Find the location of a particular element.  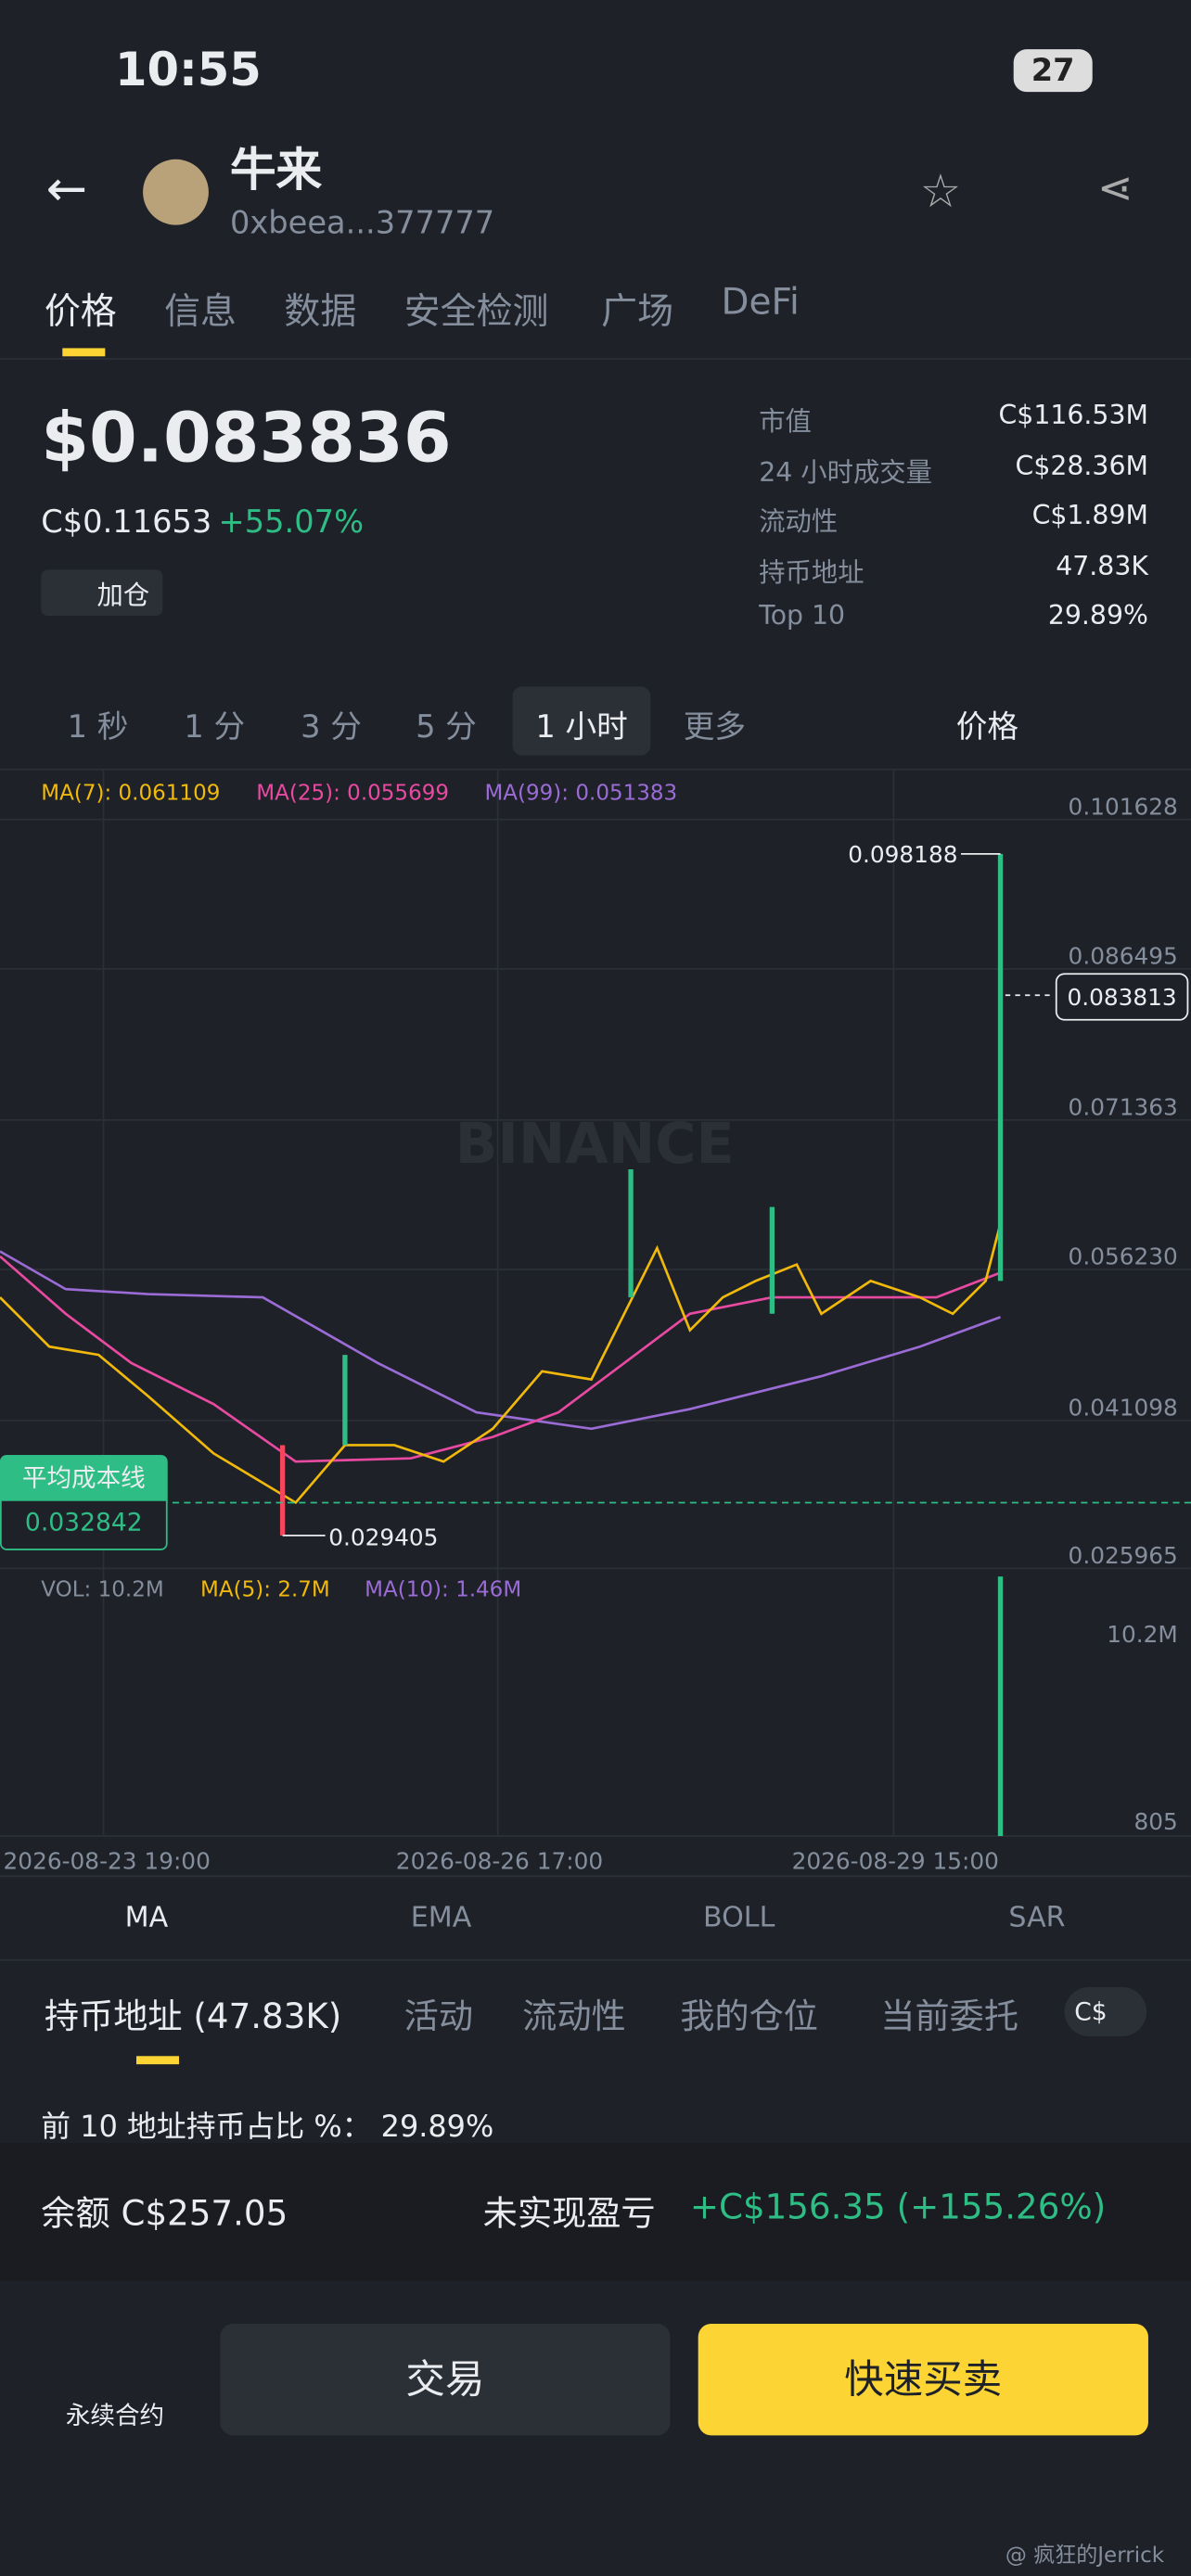

add-position: 加仓 is located at coordinates (102, 593).